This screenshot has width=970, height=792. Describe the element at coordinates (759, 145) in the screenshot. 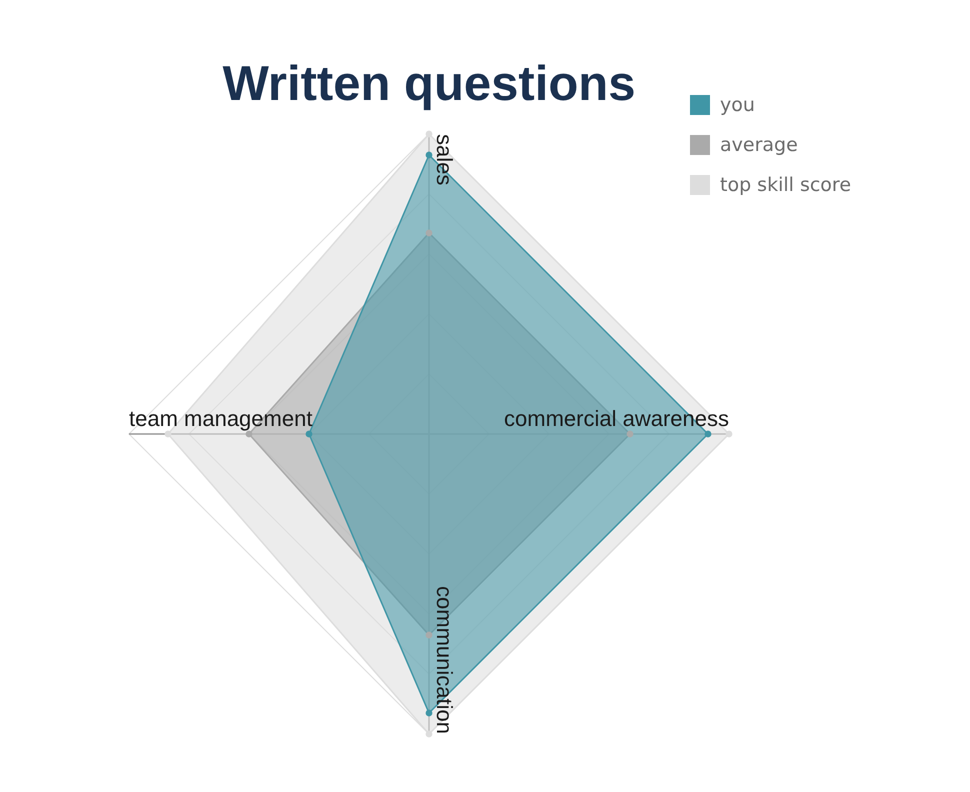

I see `legend-label: average` at that location.